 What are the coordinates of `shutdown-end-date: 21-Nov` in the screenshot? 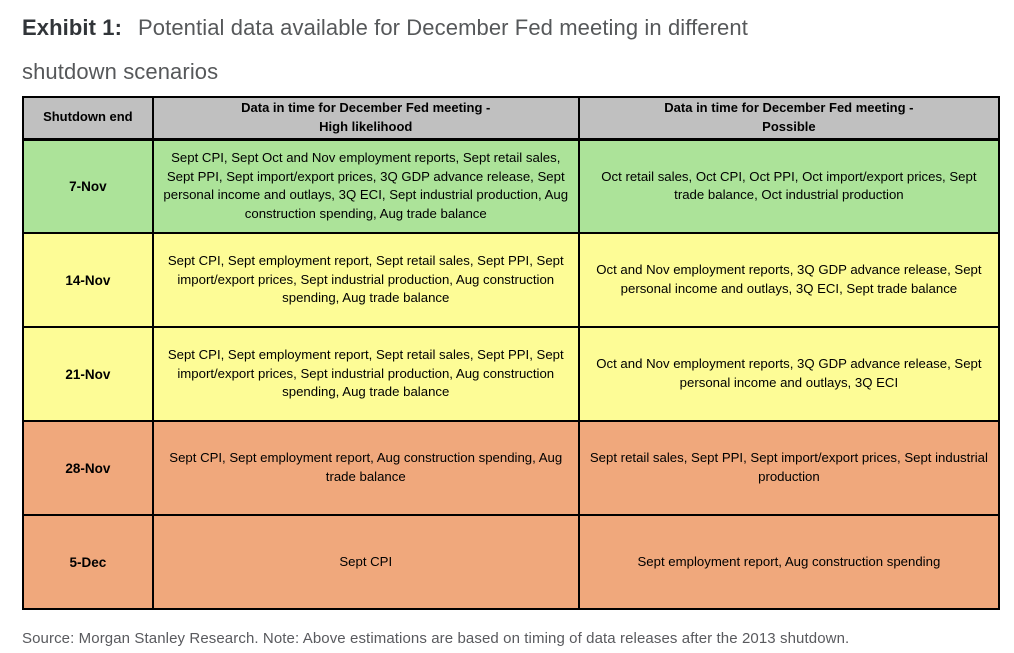 It's located at (88, 374).